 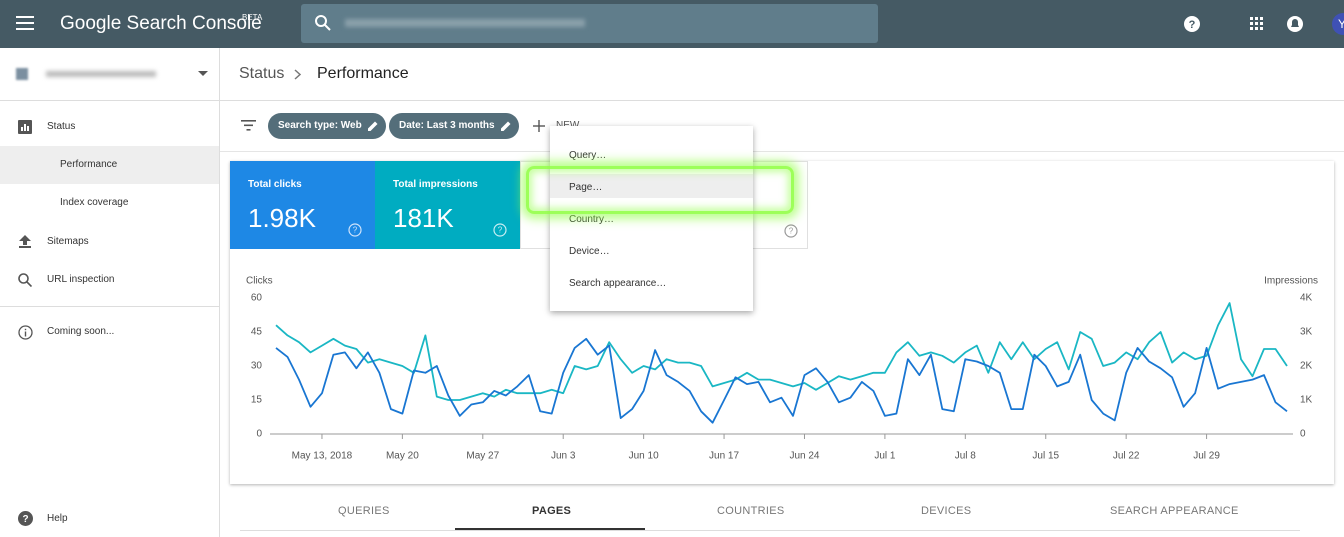 I want to click on filter-icon, so click(x=248, y=125).